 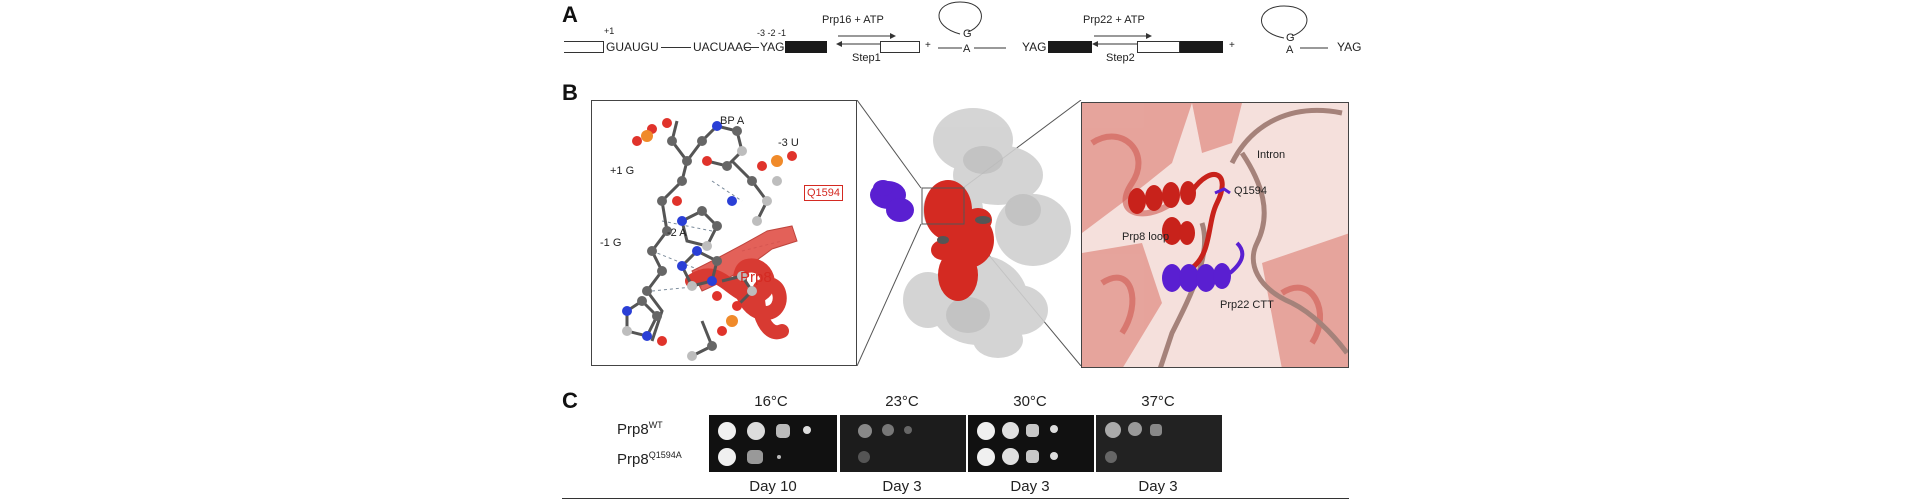 I want to click on strain-mutant: Prp8Q1594A, so click(x=649, y=459).